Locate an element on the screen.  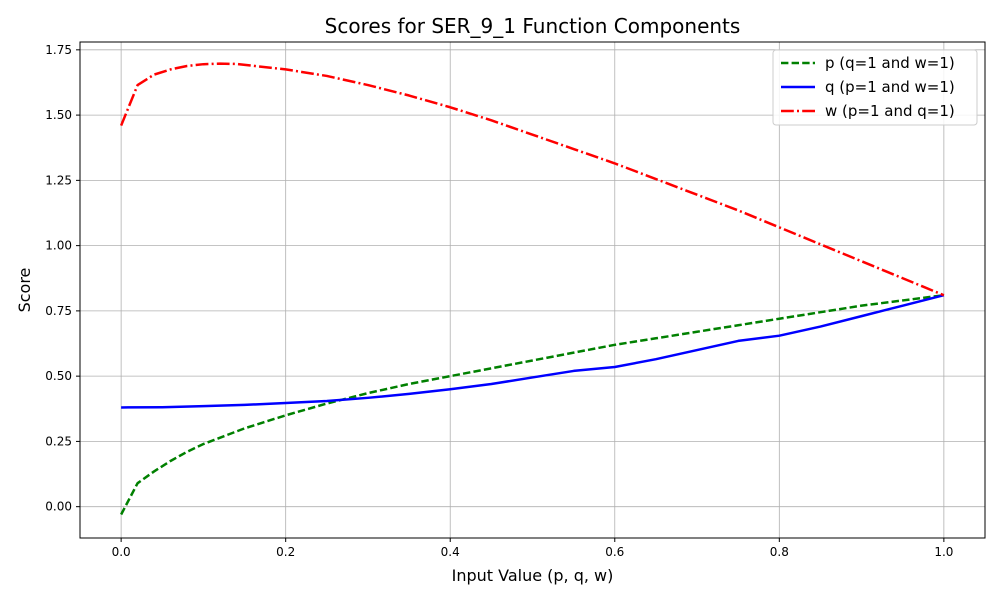
y-tick-label: 0.50 is located at coordinates (58, 376).